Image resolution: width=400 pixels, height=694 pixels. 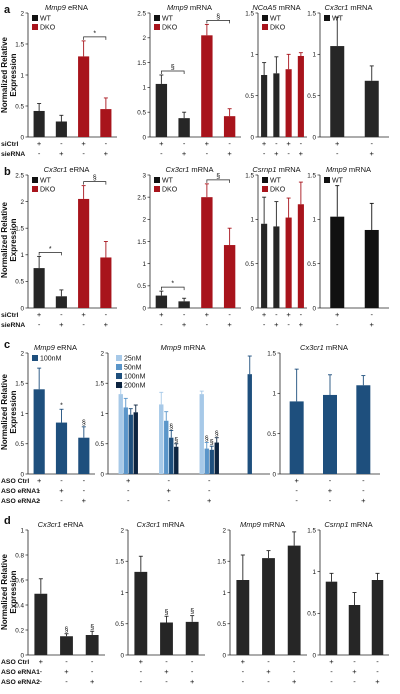 What do you see at coordinates (141, 13) in the screenshot?
I see `y-tick-label: 2.5` at bounding box center [141, 13].